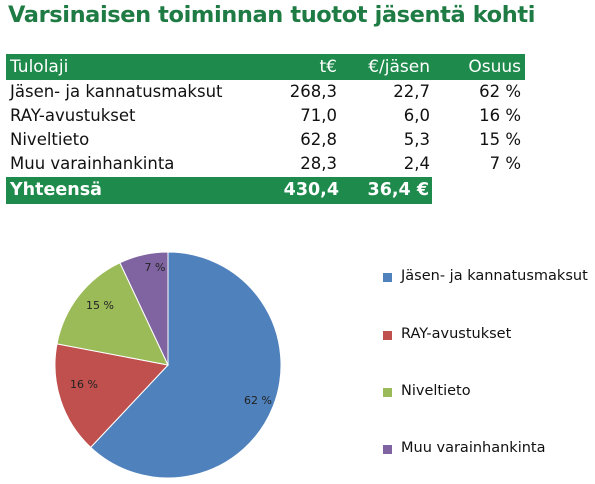  What do you see at coordinates (318, 163) in the screenshot?
I see `cell-teur: 28,3` at bounding box center [318, 163].